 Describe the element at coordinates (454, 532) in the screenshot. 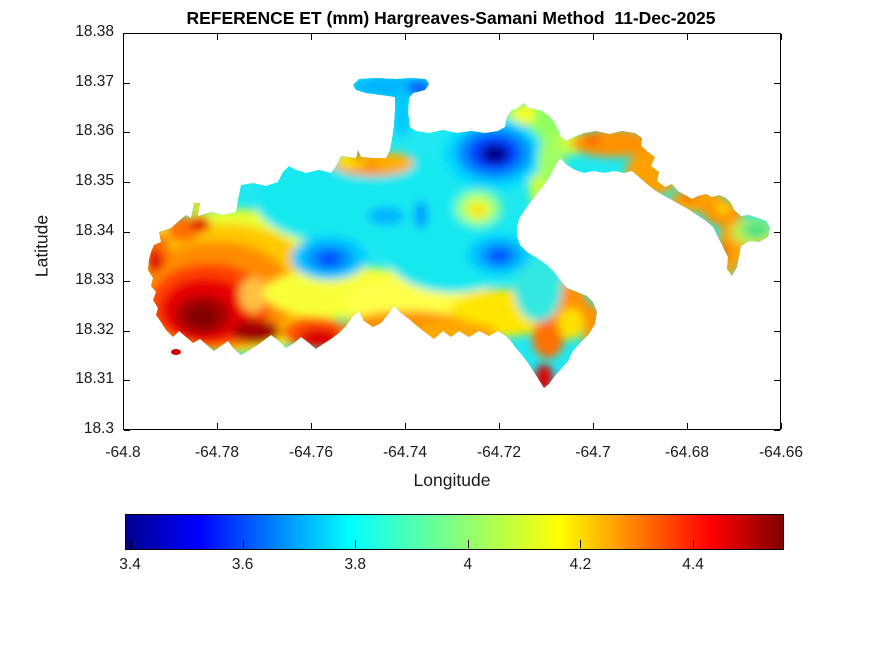

I see `colorbar-gradient` at that location.